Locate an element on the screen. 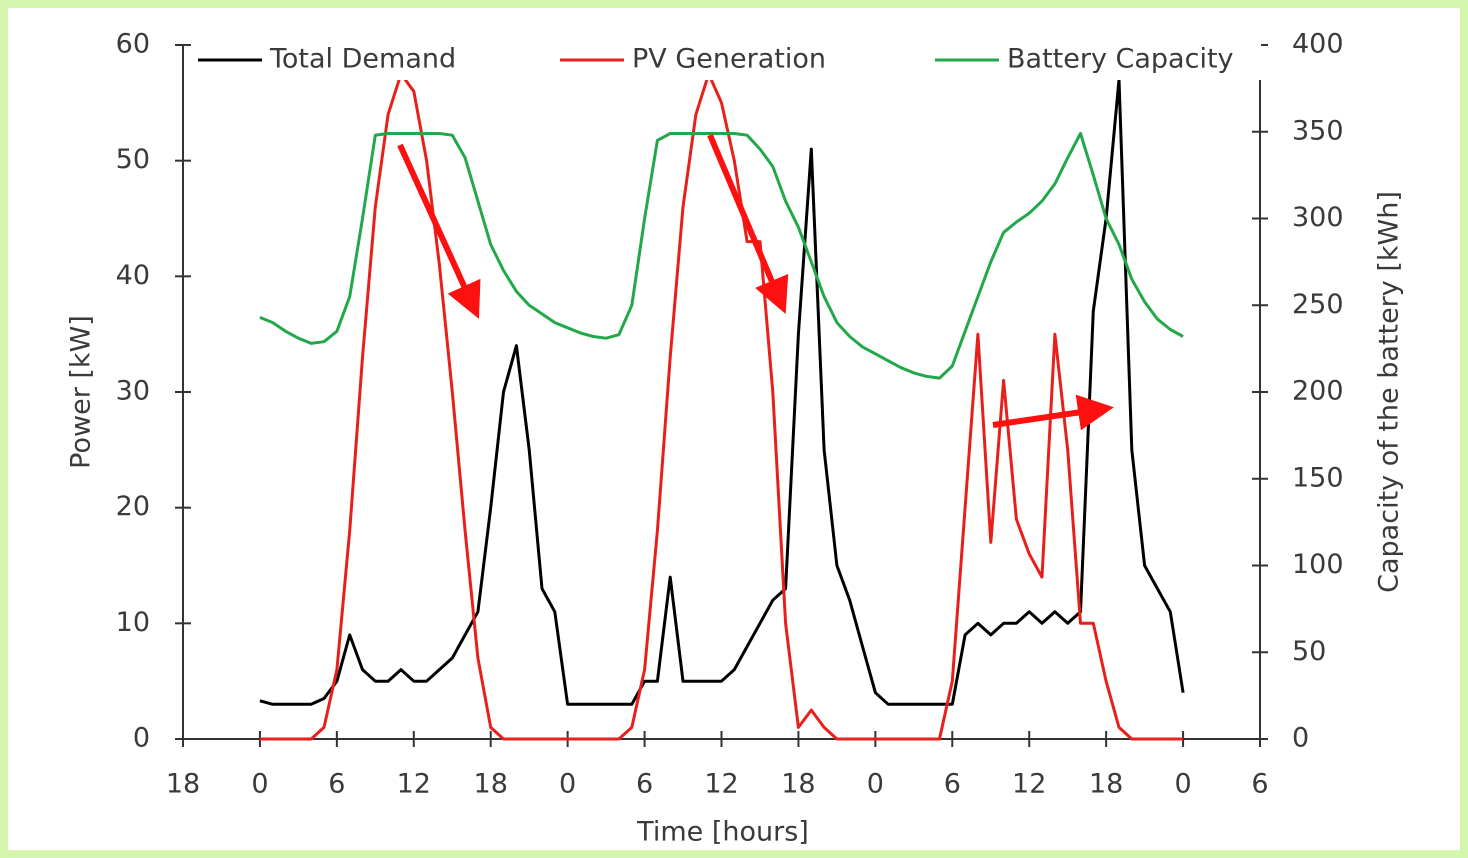 This screenshot has height=858, width=1468. y2-tick-label: 300 is located at coordinates (1318, 217).